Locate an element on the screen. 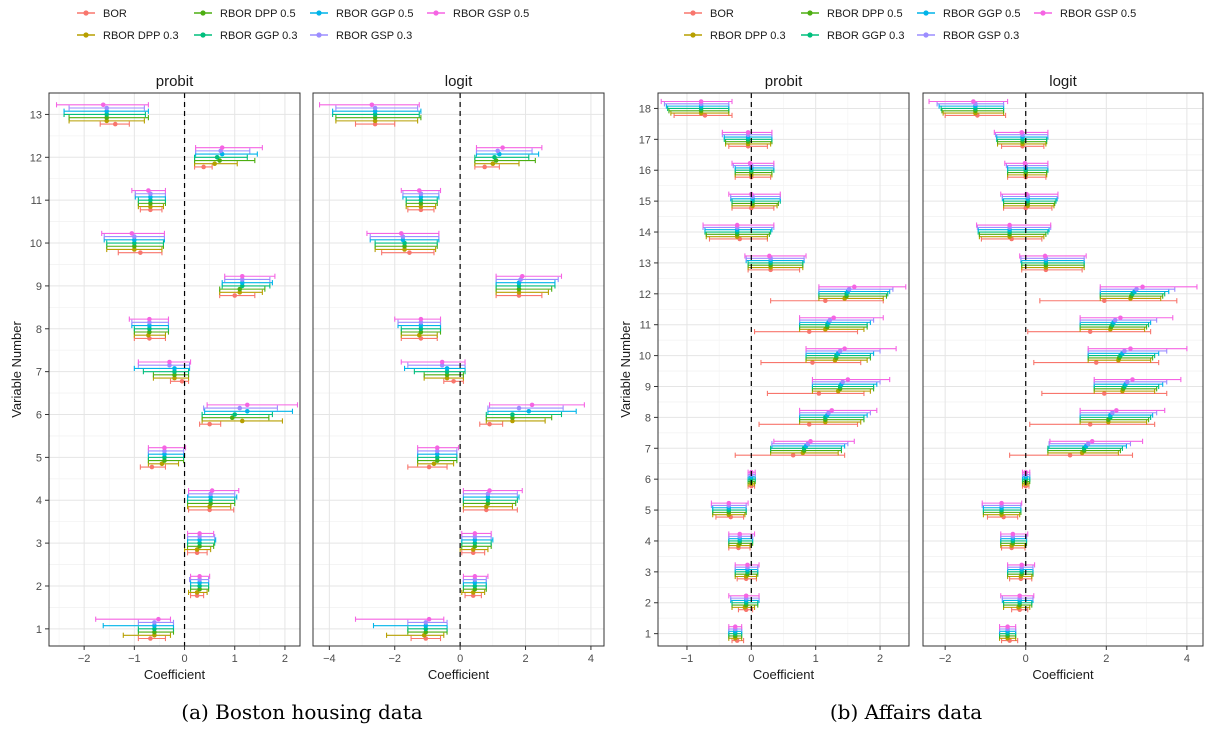 The height and width of the screenshot is (737, 1208). y-tick-label: 7 is located at coordinates (39, 373).